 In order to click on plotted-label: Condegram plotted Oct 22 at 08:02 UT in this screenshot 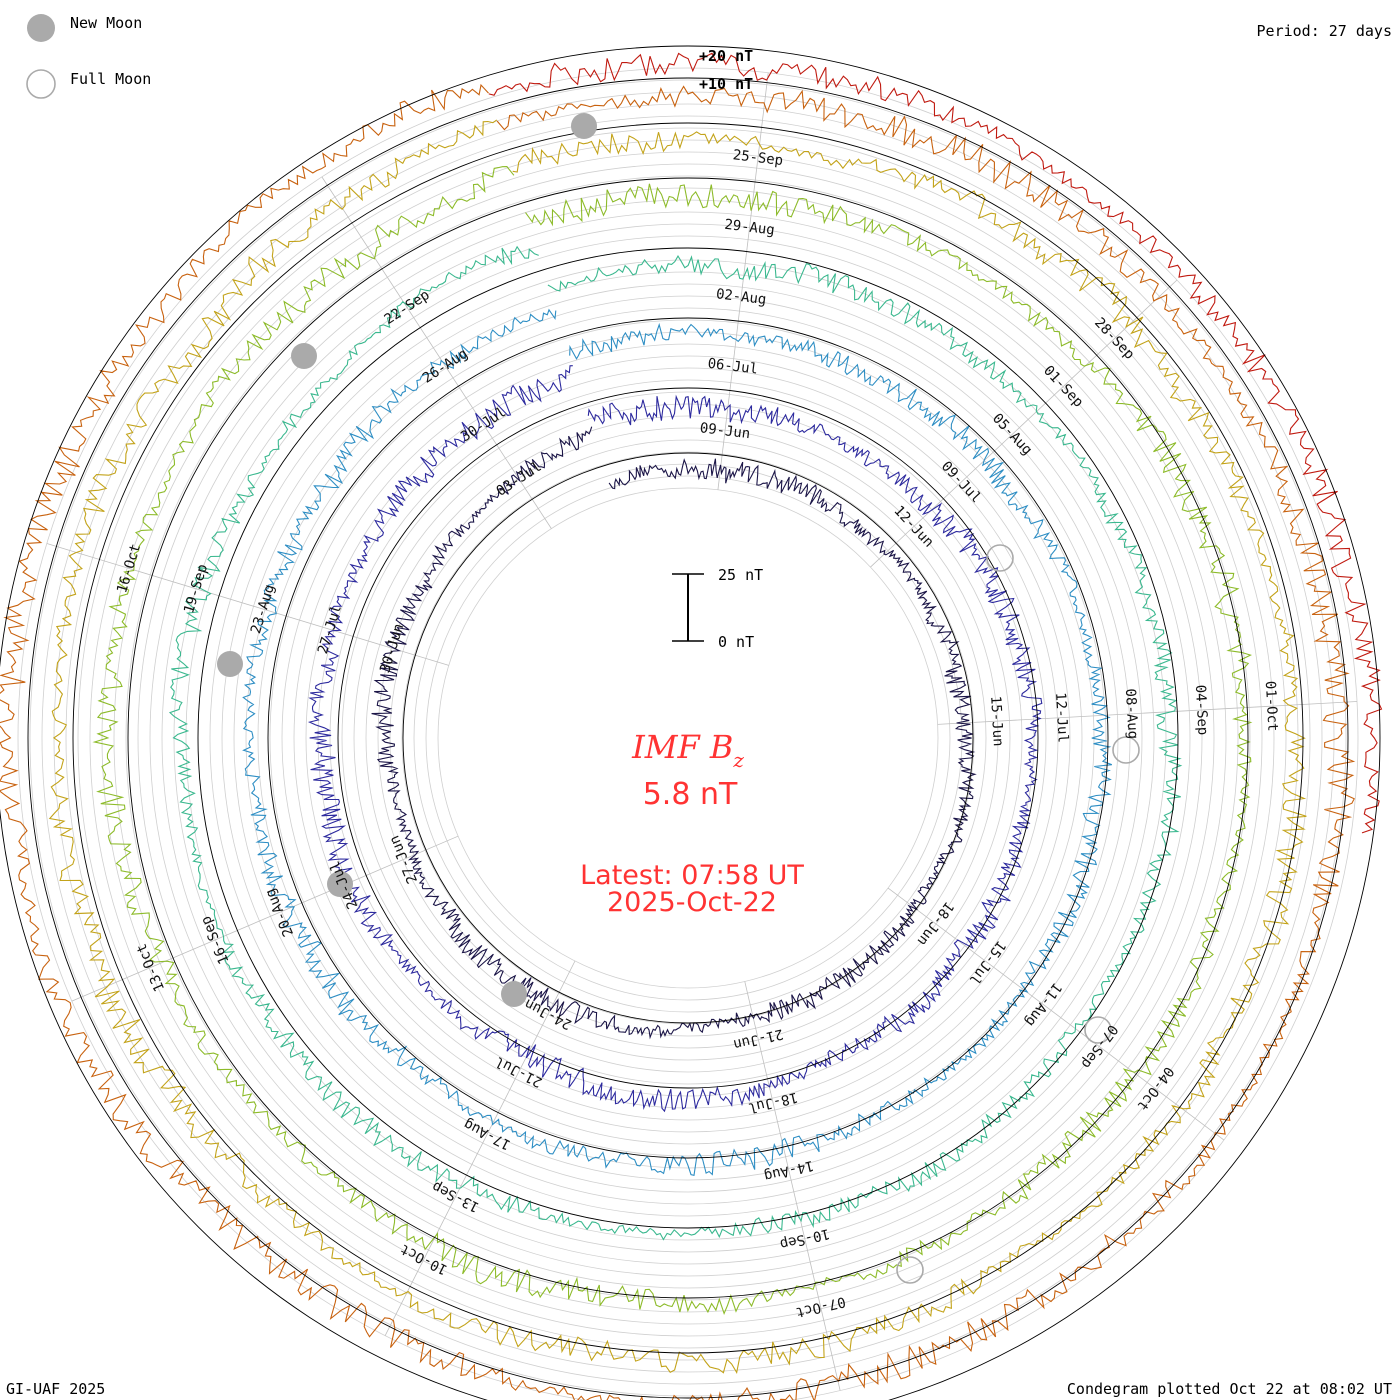, I will do `click(1229, 1389)`.